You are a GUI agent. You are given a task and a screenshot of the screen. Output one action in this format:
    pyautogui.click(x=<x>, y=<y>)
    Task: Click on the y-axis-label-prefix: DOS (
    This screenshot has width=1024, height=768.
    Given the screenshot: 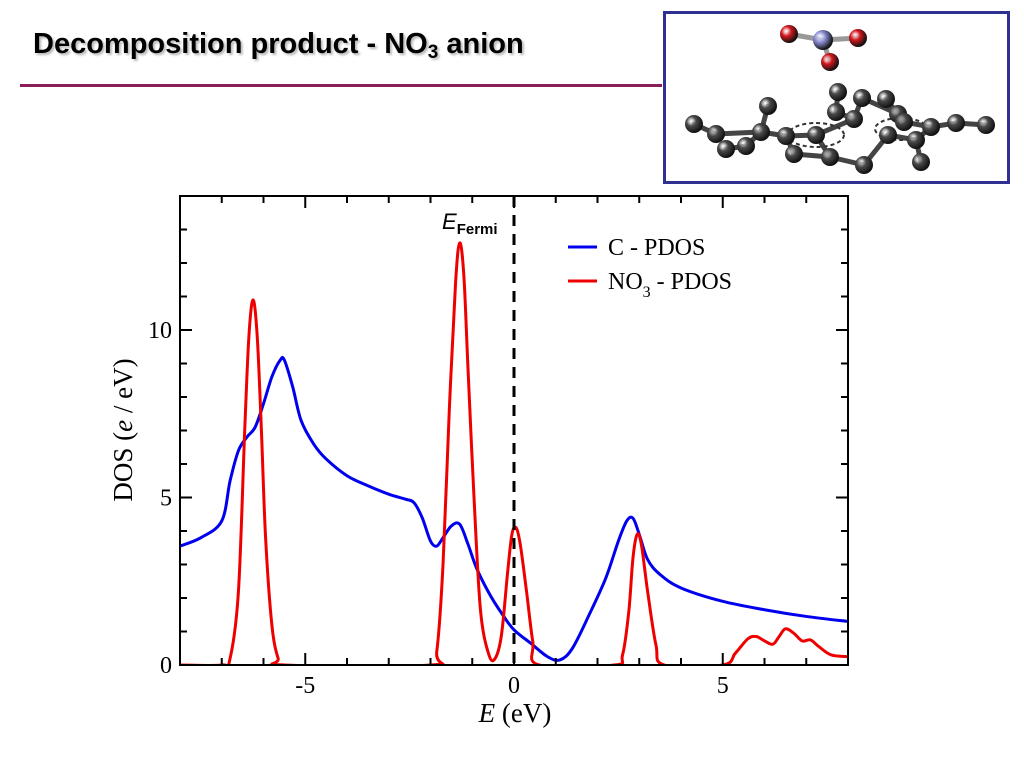 What is the action you would take?
    pyautogui.click(x=123, y=467)
    